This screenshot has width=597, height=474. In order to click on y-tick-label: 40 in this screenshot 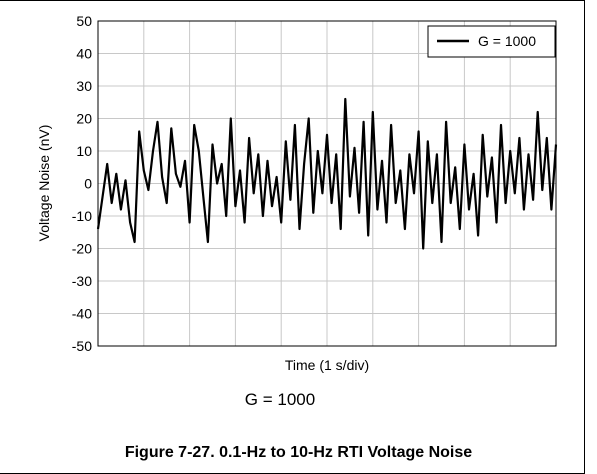, I will do `click(84, 54)`.